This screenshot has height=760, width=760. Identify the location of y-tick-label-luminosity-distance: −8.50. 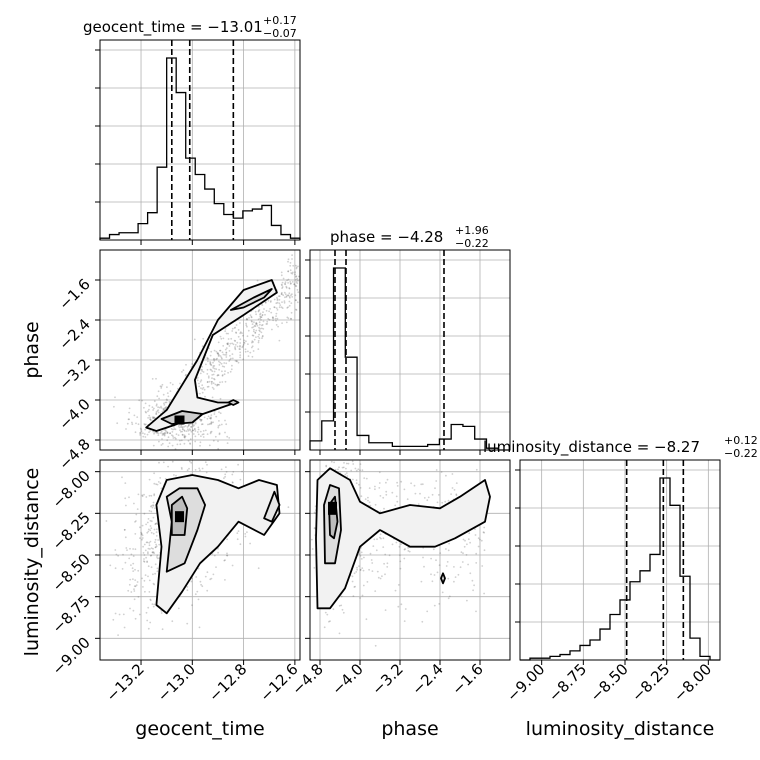
(71, 572).